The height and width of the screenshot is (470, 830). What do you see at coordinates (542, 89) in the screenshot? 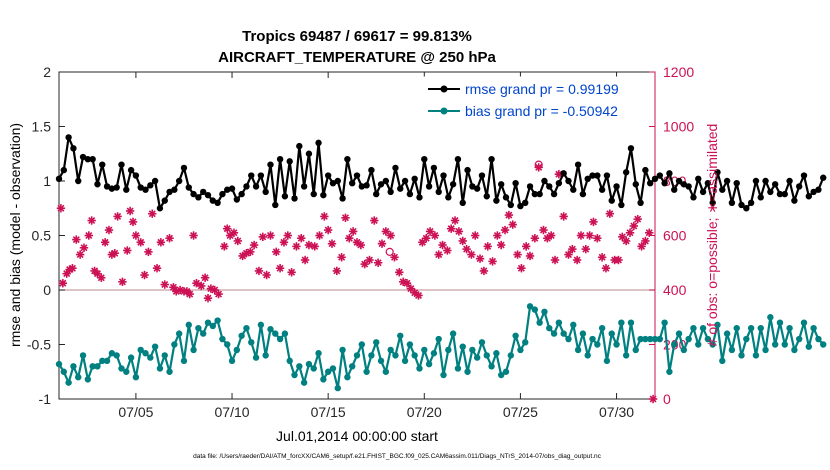
I see `legend-rmse-label: rmse grand pr = 0.99199` at bounding box center [542, 89].